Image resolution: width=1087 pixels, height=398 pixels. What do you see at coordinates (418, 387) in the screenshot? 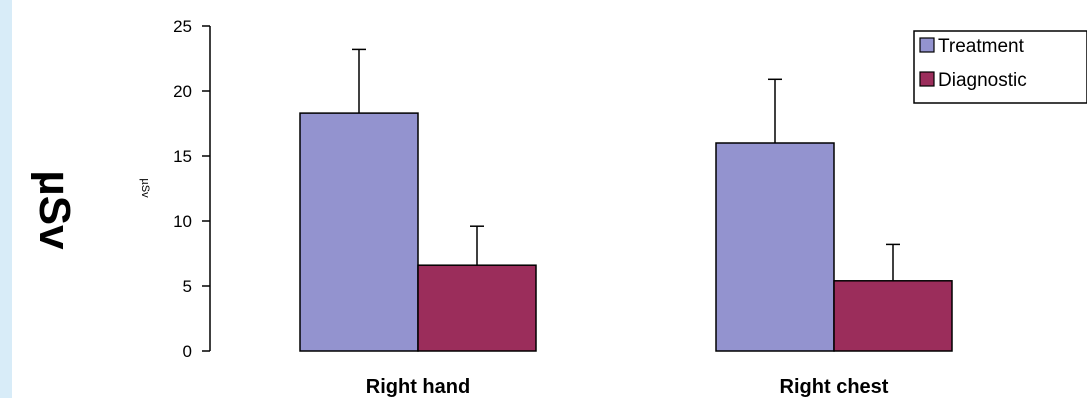
I see `x-tick-label: Right hand` at bounding box center [418, 387].